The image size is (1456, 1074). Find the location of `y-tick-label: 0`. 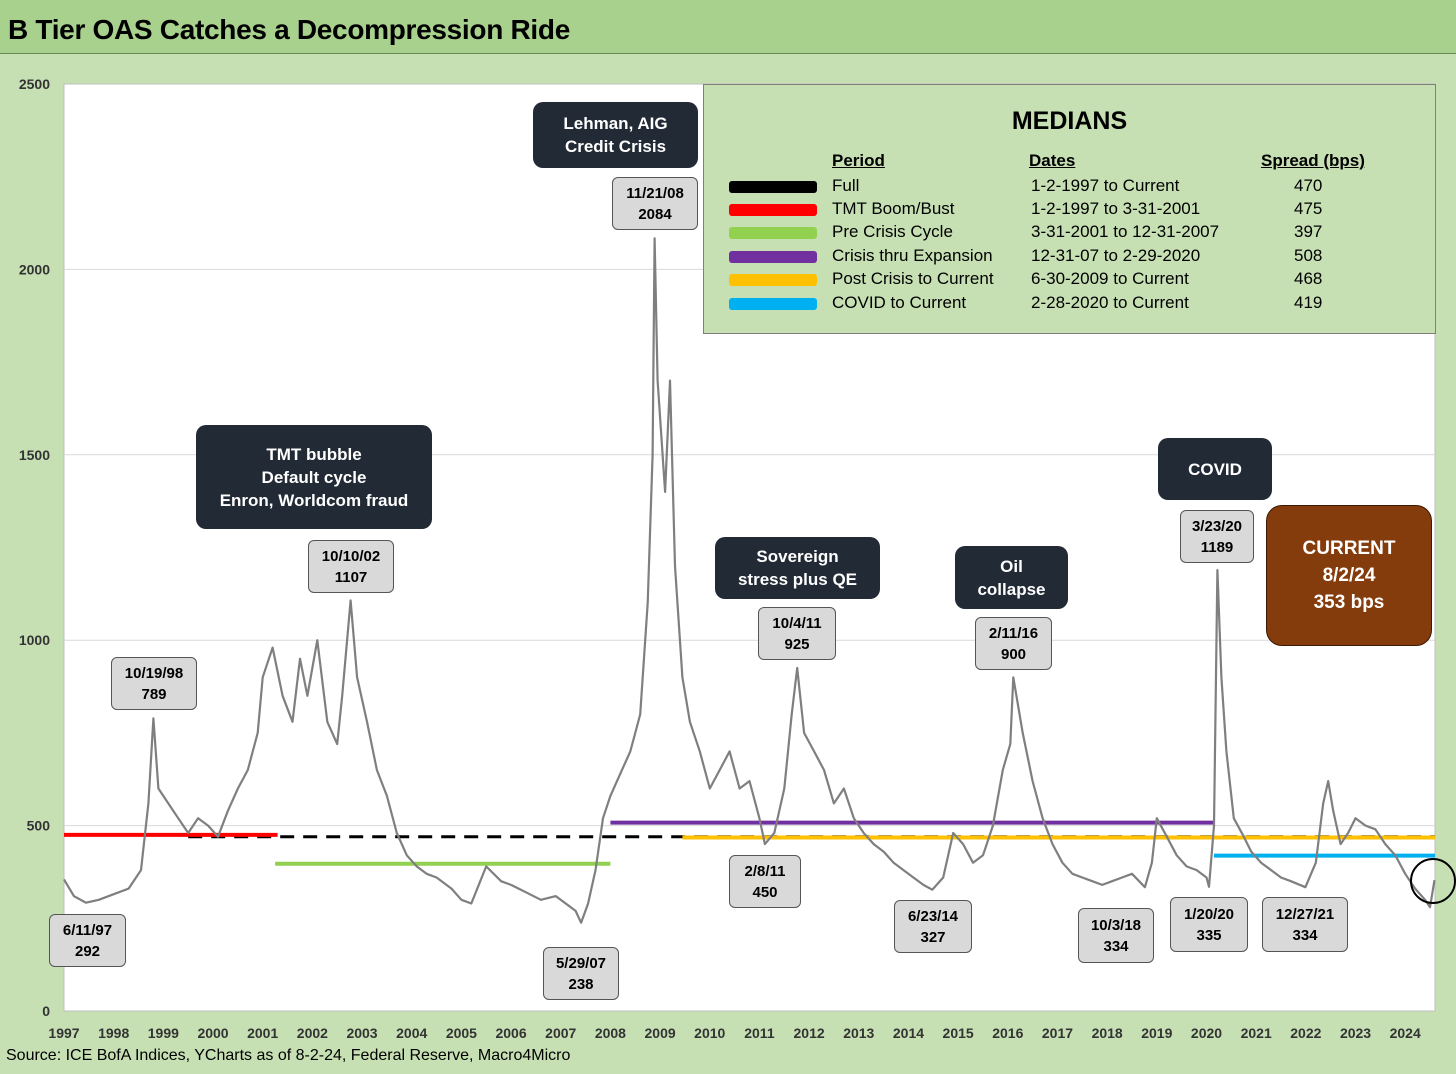

y-tick-label: 0 is located at coordinates (46, 1011).